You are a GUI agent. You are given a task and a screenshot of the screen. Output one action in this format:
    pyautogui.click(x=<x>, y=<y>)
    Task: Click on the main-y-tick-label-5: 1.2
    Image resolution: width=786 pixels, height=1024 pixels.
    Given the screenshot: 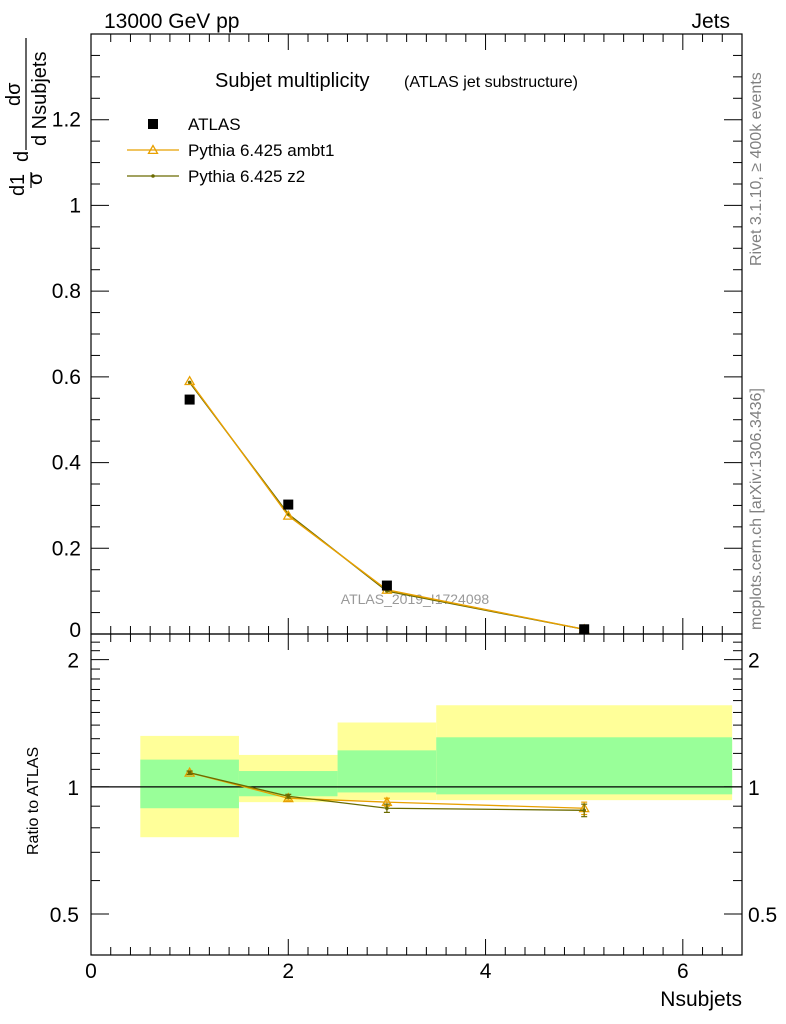 What is the action you would take?
    pyautogui.click(x=66, y=120)
    